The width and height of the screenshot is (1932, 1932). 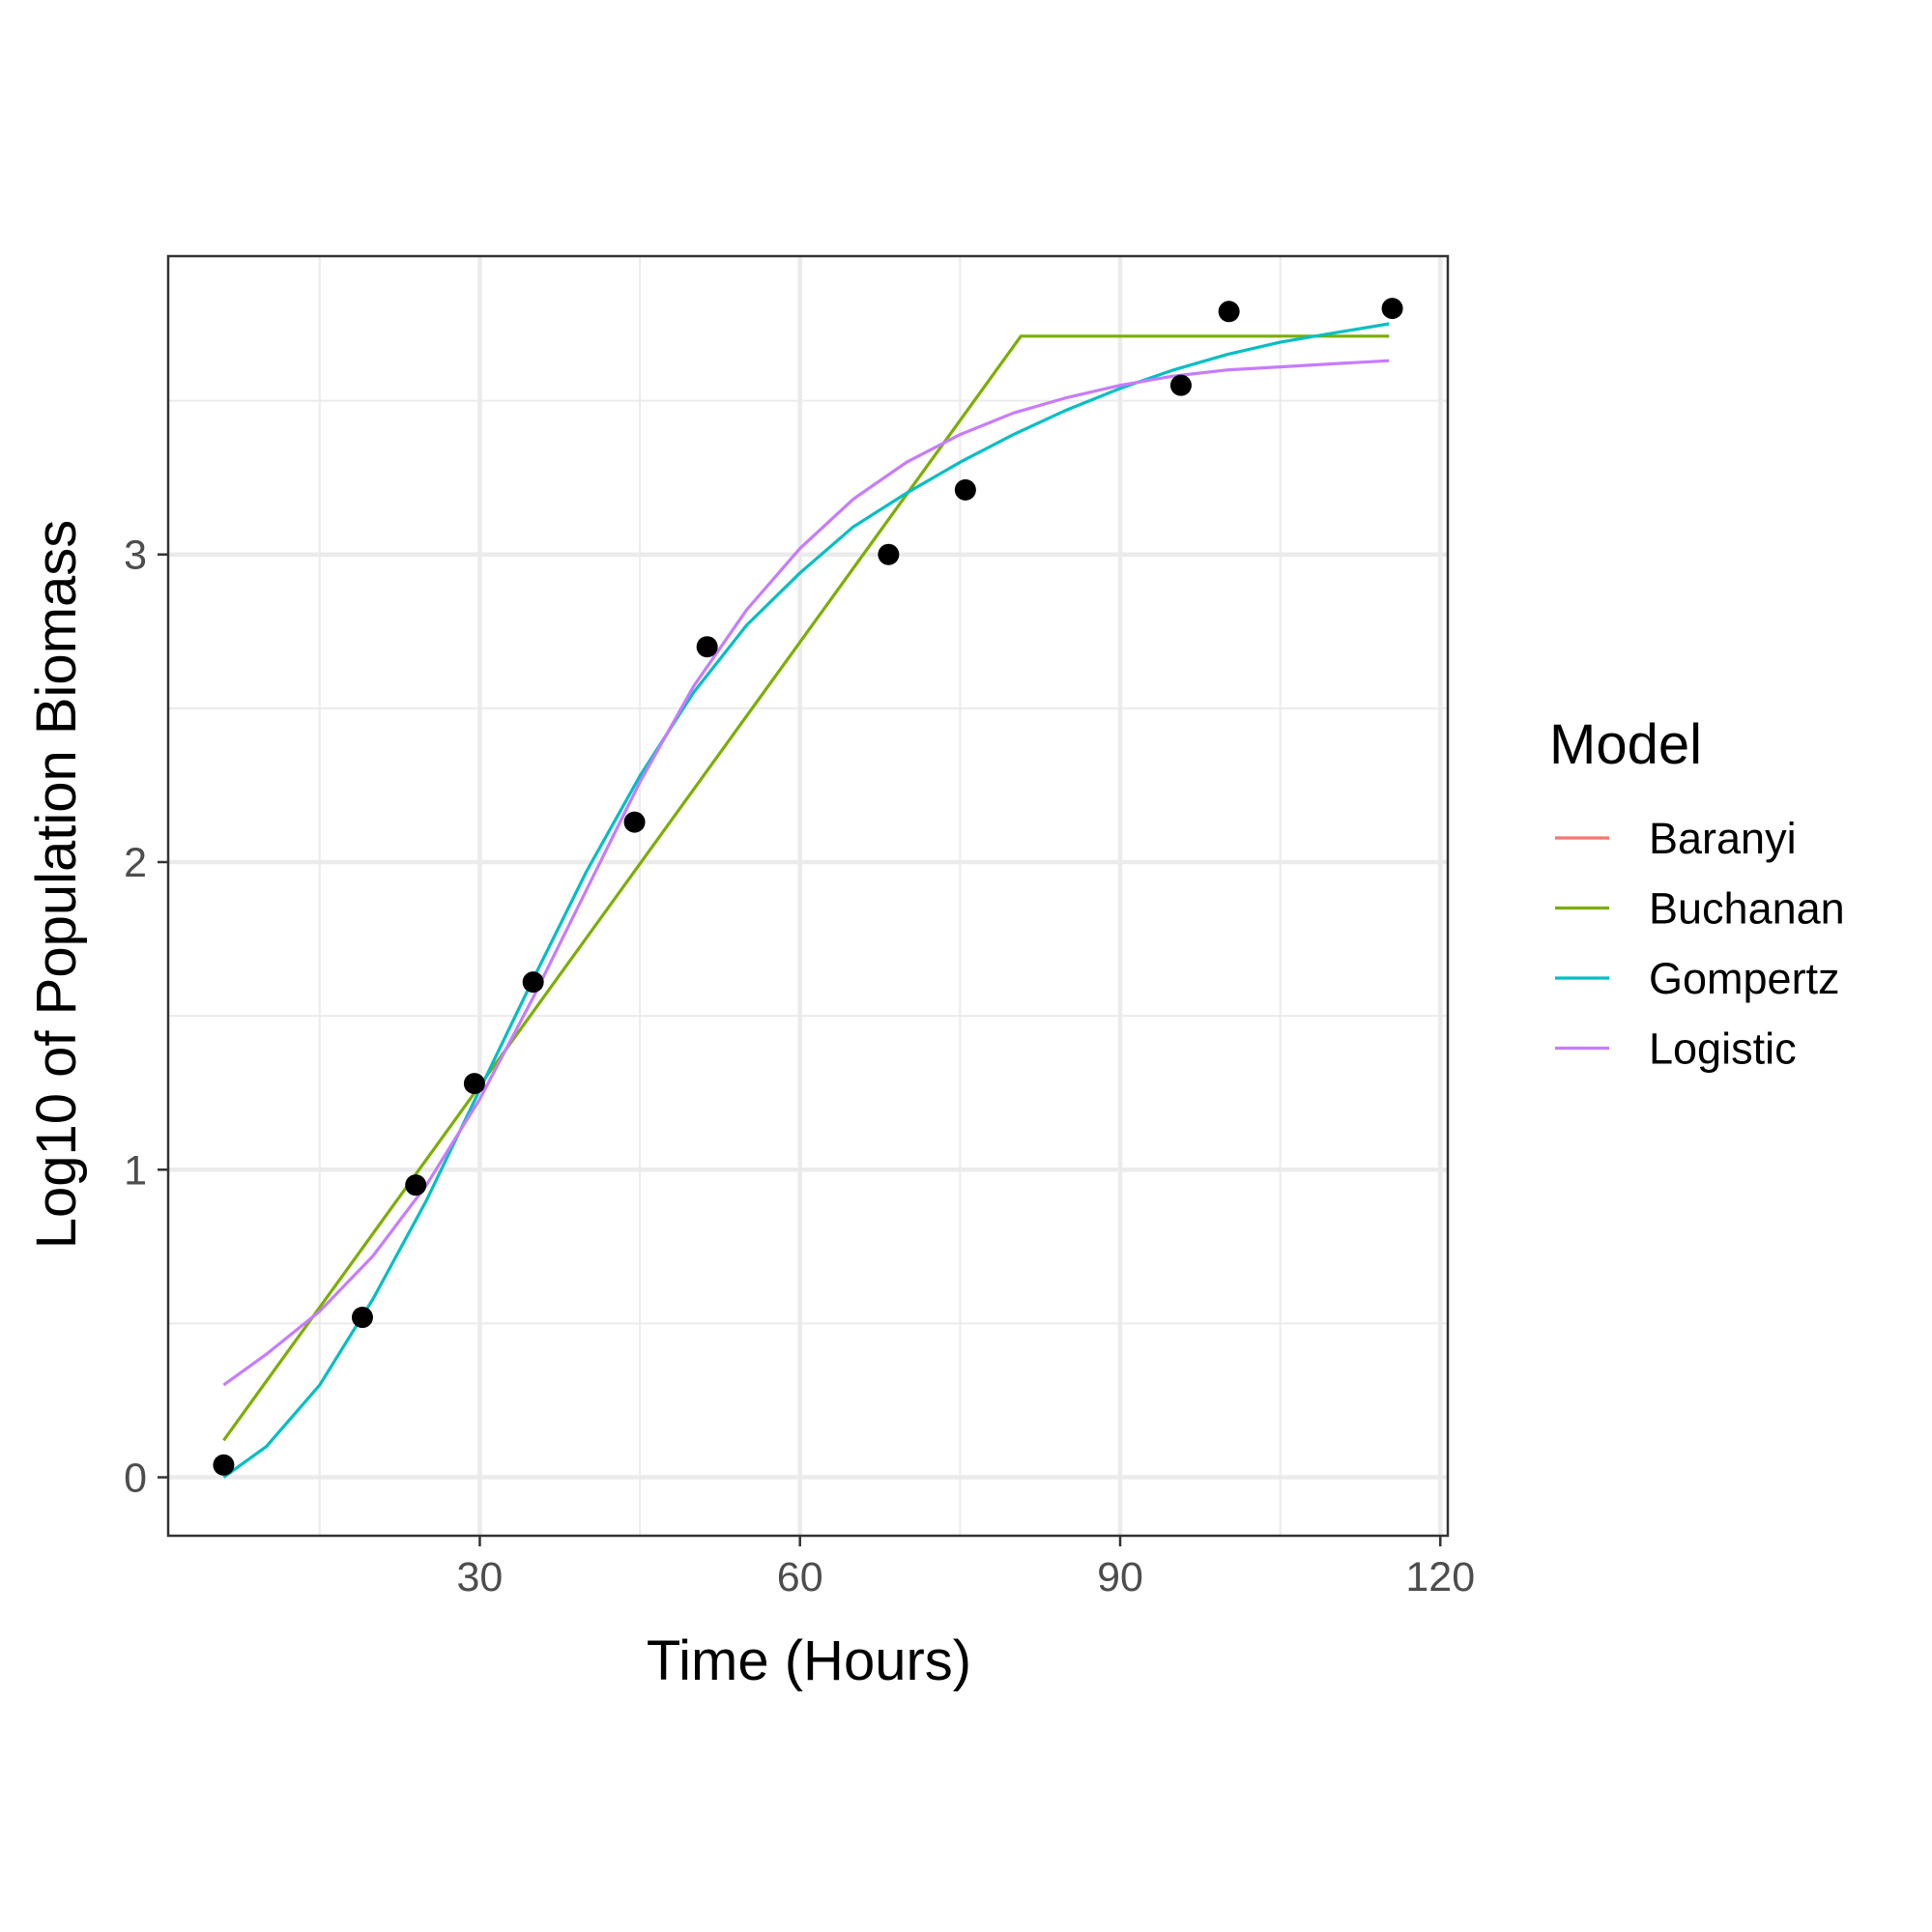 I want to click on legend-label-gompertz: Gompertz, so click(x=1745, y=978).